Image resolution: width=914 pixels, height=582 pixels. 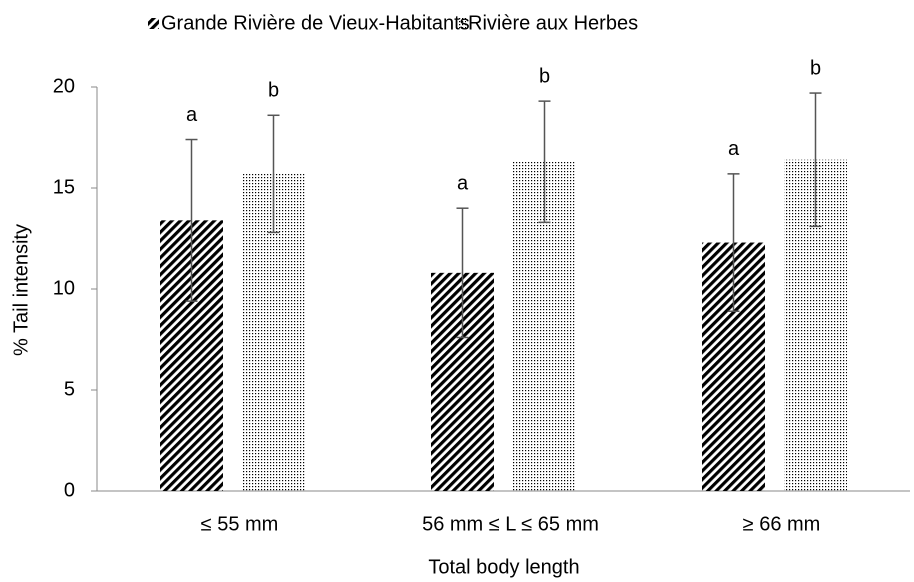 I want to click on y-tick-label: 20, so click(x=64, y=86).